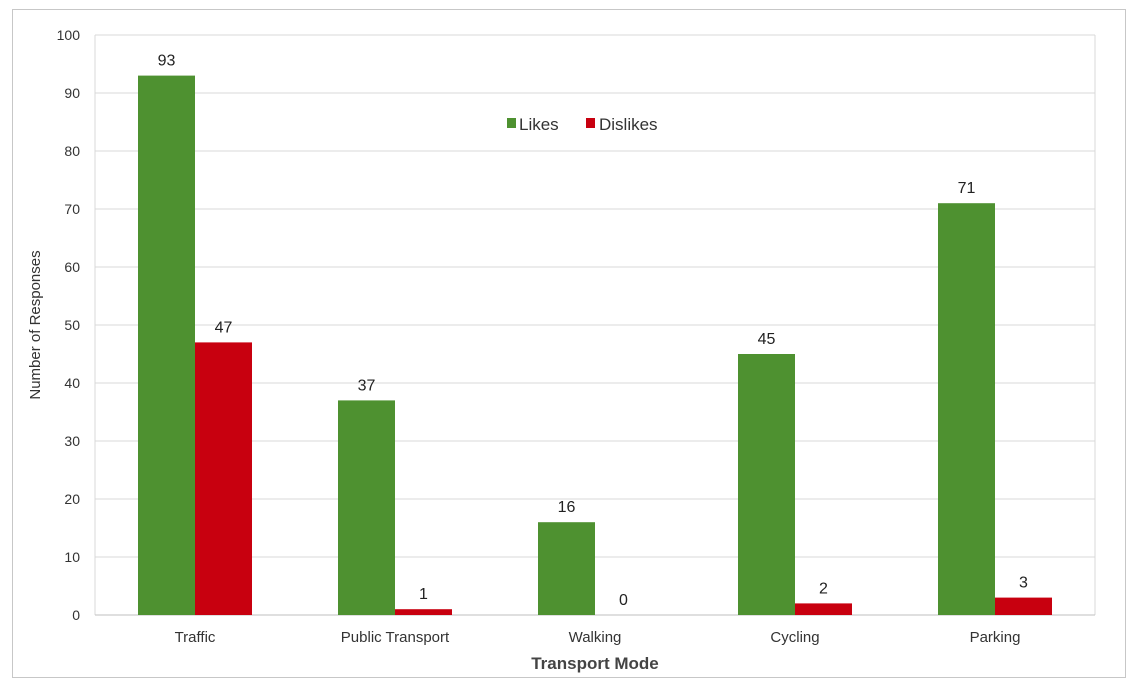 The width and height of the screenshot is (1128, 679). What do you see at coordinates (628, 124) in the screenshot?
I see `legend-label-dislikes: Dislikes` at bounding box center [628, 124].